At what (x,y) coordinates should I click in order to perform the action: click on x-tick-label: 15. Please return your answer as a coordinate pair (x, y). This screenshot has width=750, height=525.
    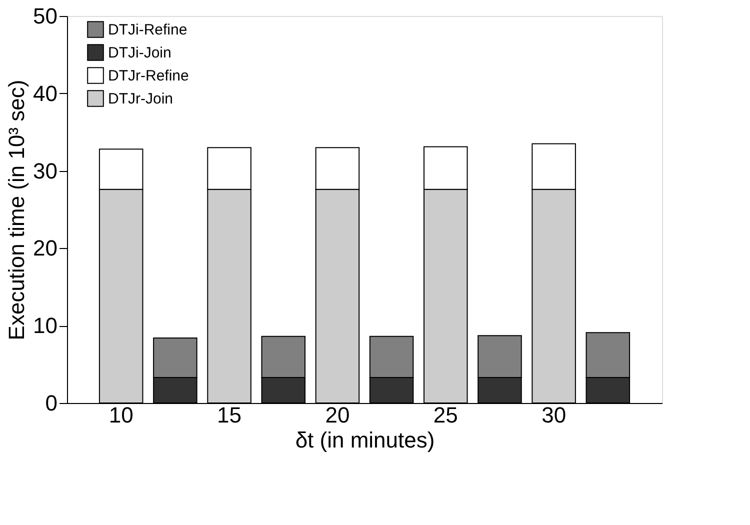
    Looking at the image, I should click on (229, 415).